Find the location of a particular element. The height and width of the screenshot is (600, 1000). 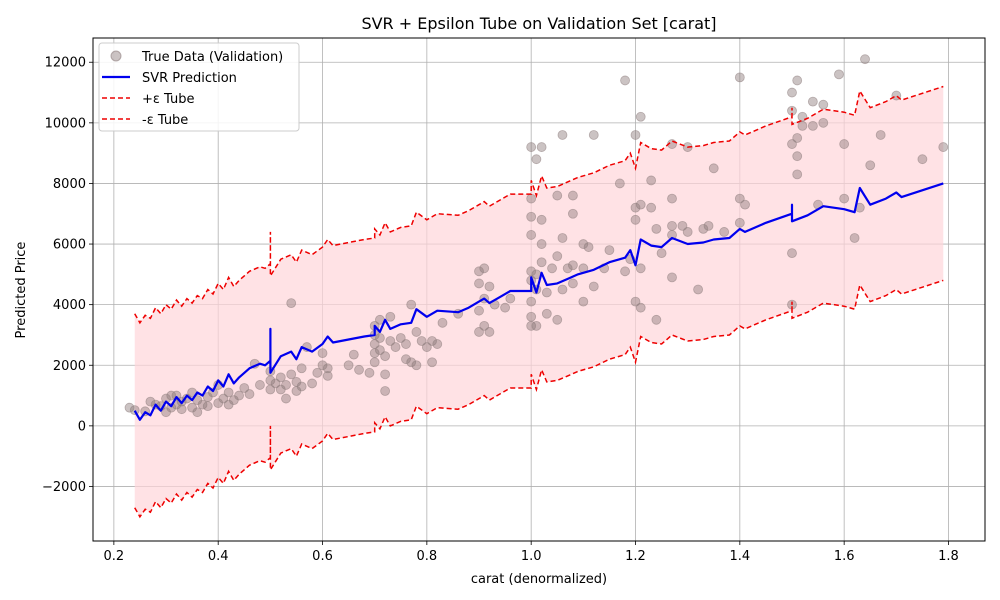

y-tick-label: −2000 is located at coordinates (64, 487).